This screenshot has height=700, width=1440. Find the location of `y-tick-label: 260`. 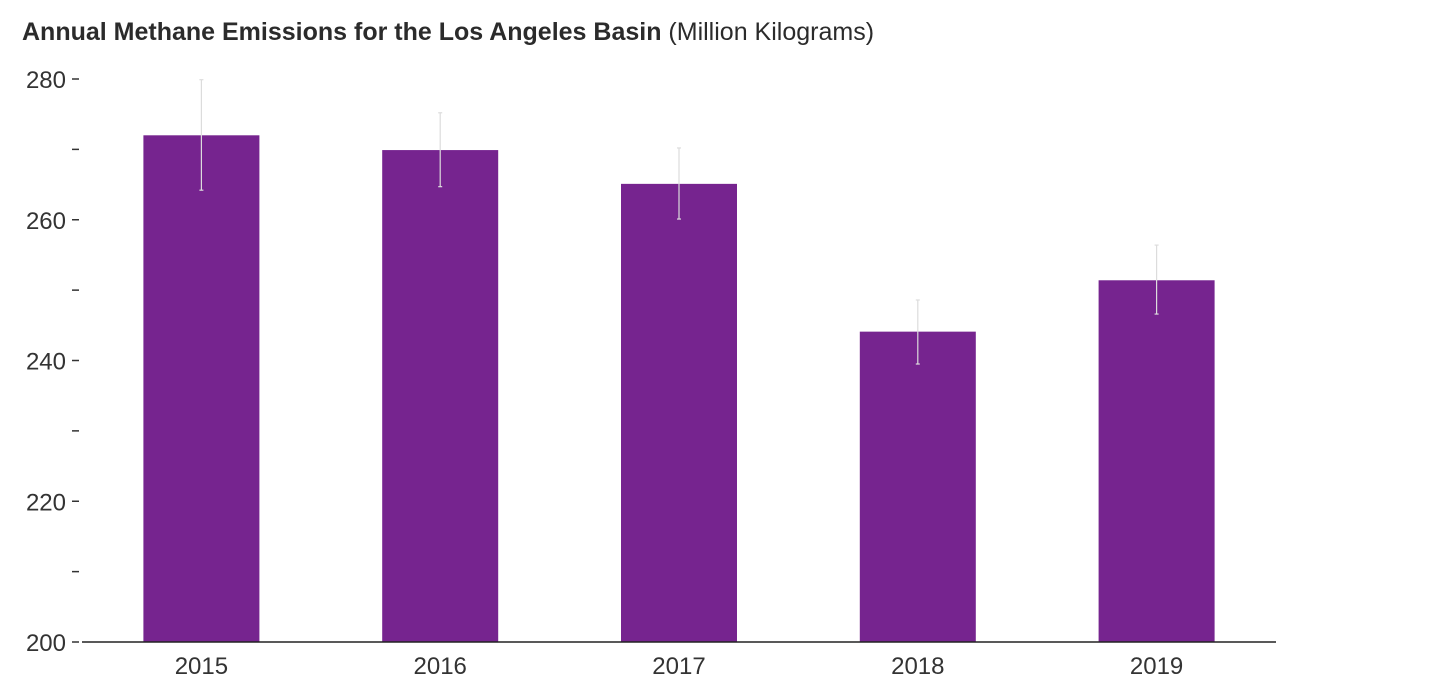

y-tick-label: 260 is located at coordinates (46, 221).